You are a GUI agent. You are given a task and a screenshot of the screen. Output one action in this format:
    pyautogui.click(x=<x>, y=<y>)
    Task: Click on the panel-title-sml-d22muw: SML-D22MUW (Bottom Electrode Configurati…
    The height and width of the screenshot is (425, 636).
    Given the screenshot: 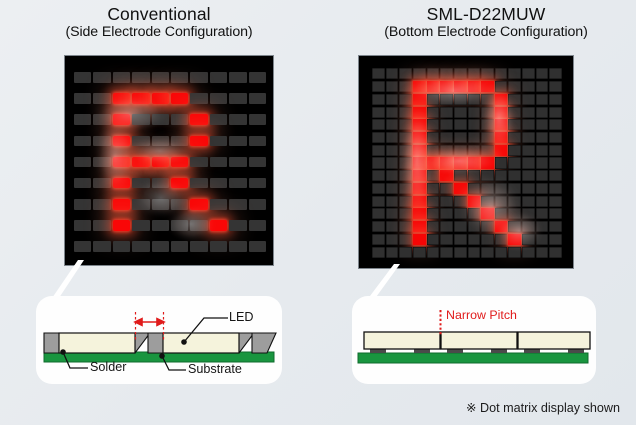 What is the action you would take?
    pyautogui.click(x=486, y=22)
    